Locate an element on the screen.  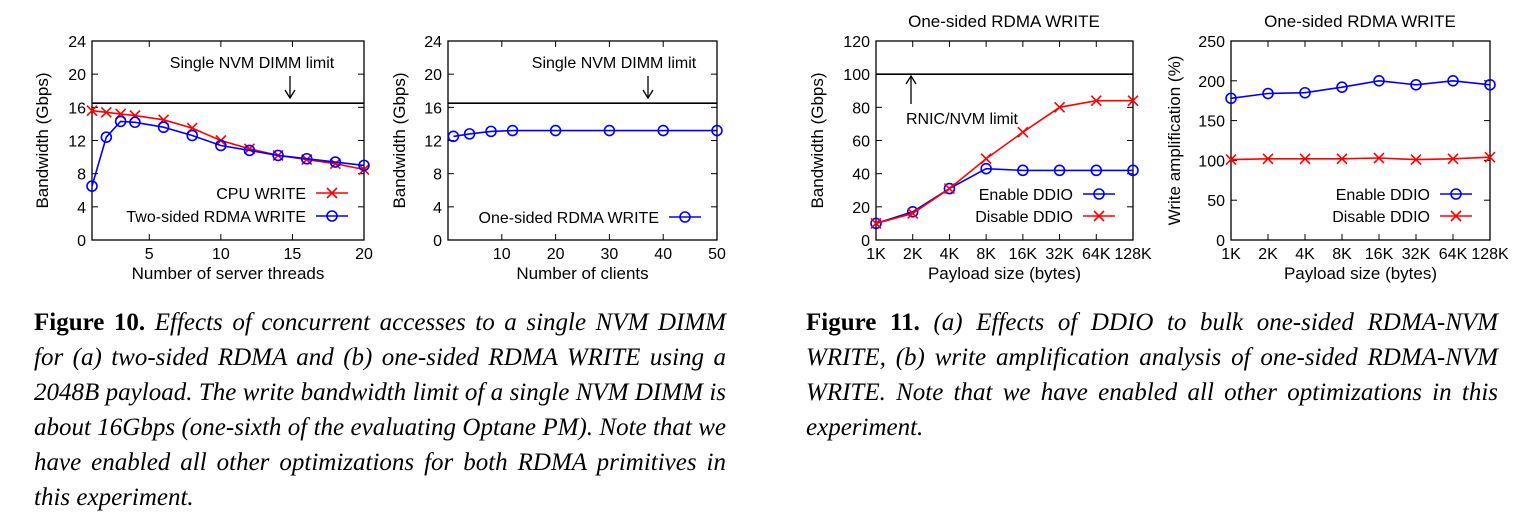
fig11a-ytick-label: 0 is located at coordinates (865, 241).